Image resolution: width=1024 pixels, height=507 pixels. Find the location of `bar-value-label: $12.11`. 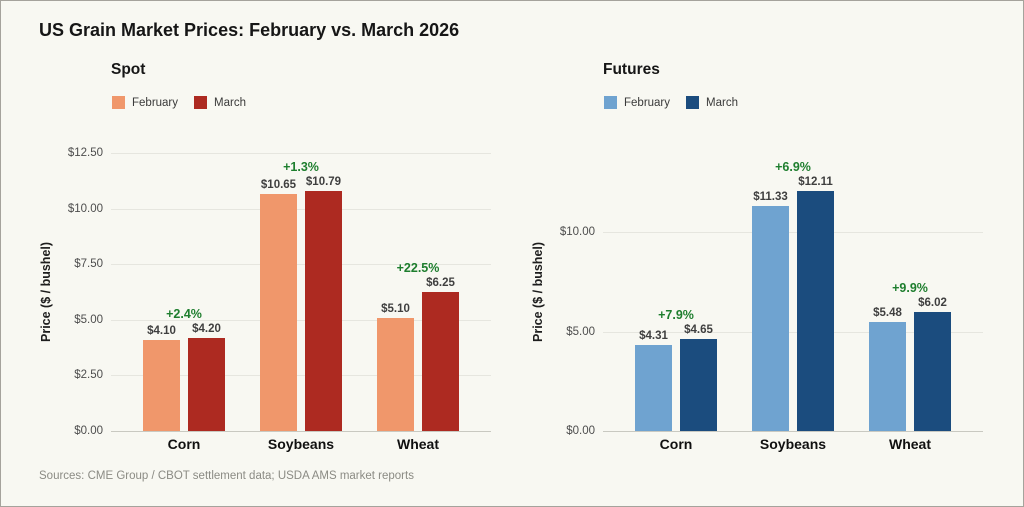

bar-value-label: $12.11 is located at coordinates (815, 181).